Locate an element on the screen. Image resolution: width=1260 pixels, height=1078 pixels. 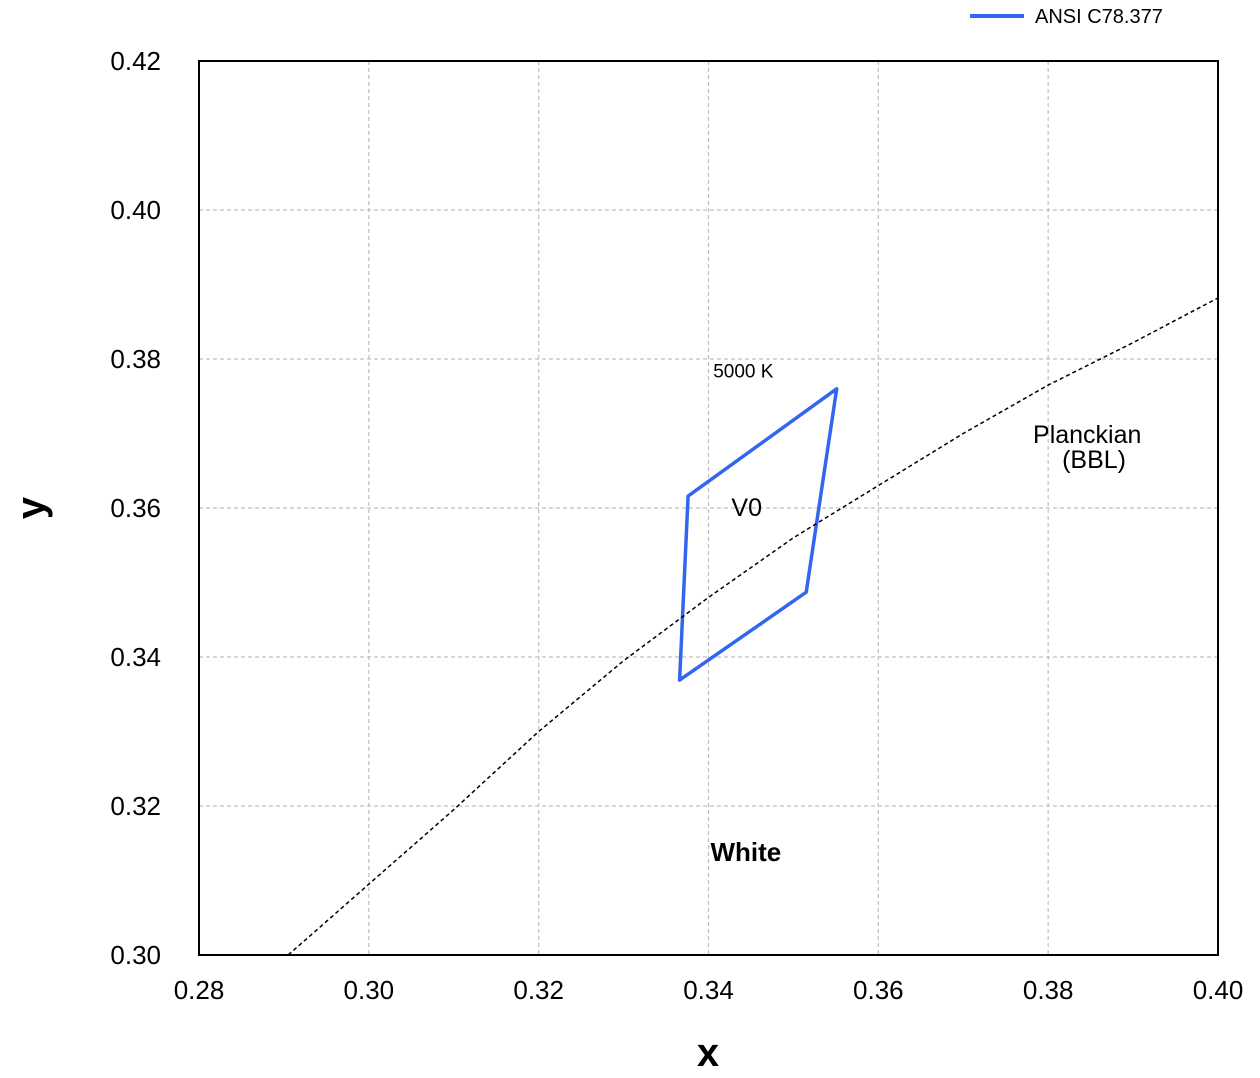
x-tick-label: 0.36 is located at coordinates (878, 990).